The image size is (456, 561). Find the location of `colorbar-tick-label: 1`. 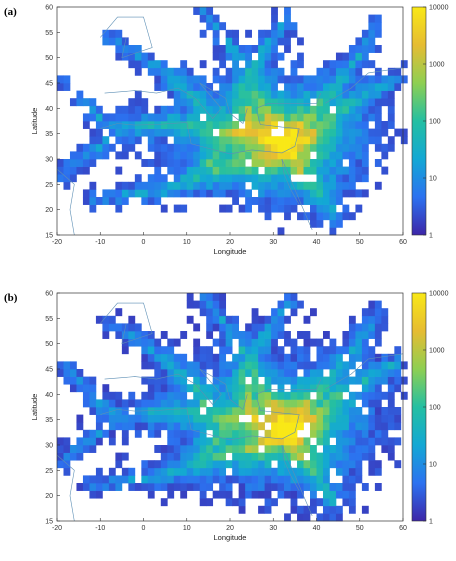

colorbar-tick-label: 1 is located at coordinates (431, 236).